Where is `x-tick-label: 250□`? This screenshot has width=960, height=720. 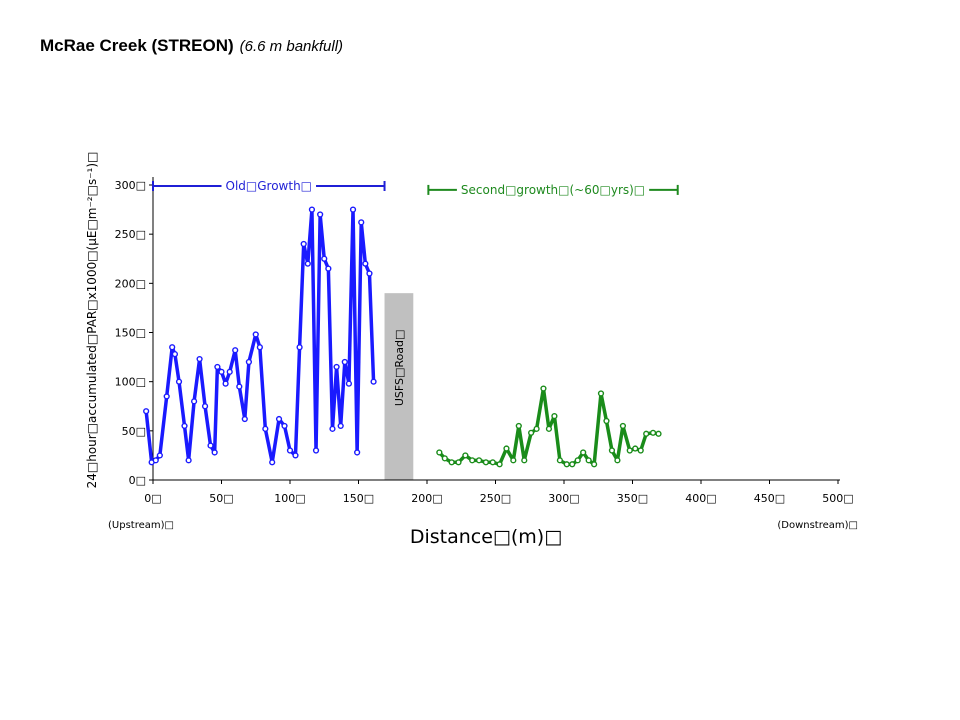 x-tick-label: 250□ is located at coordinates (495, 498).